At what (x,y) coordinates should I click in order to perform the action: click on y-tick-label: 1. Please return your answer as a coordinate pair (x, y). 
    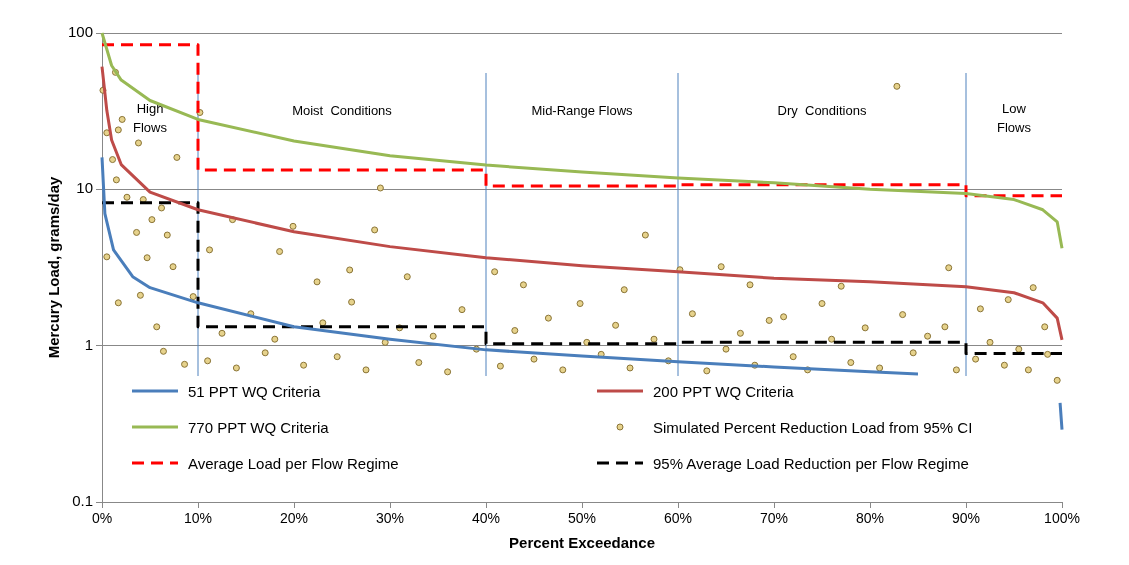
    Looking at the image, I should click on (88, 344).